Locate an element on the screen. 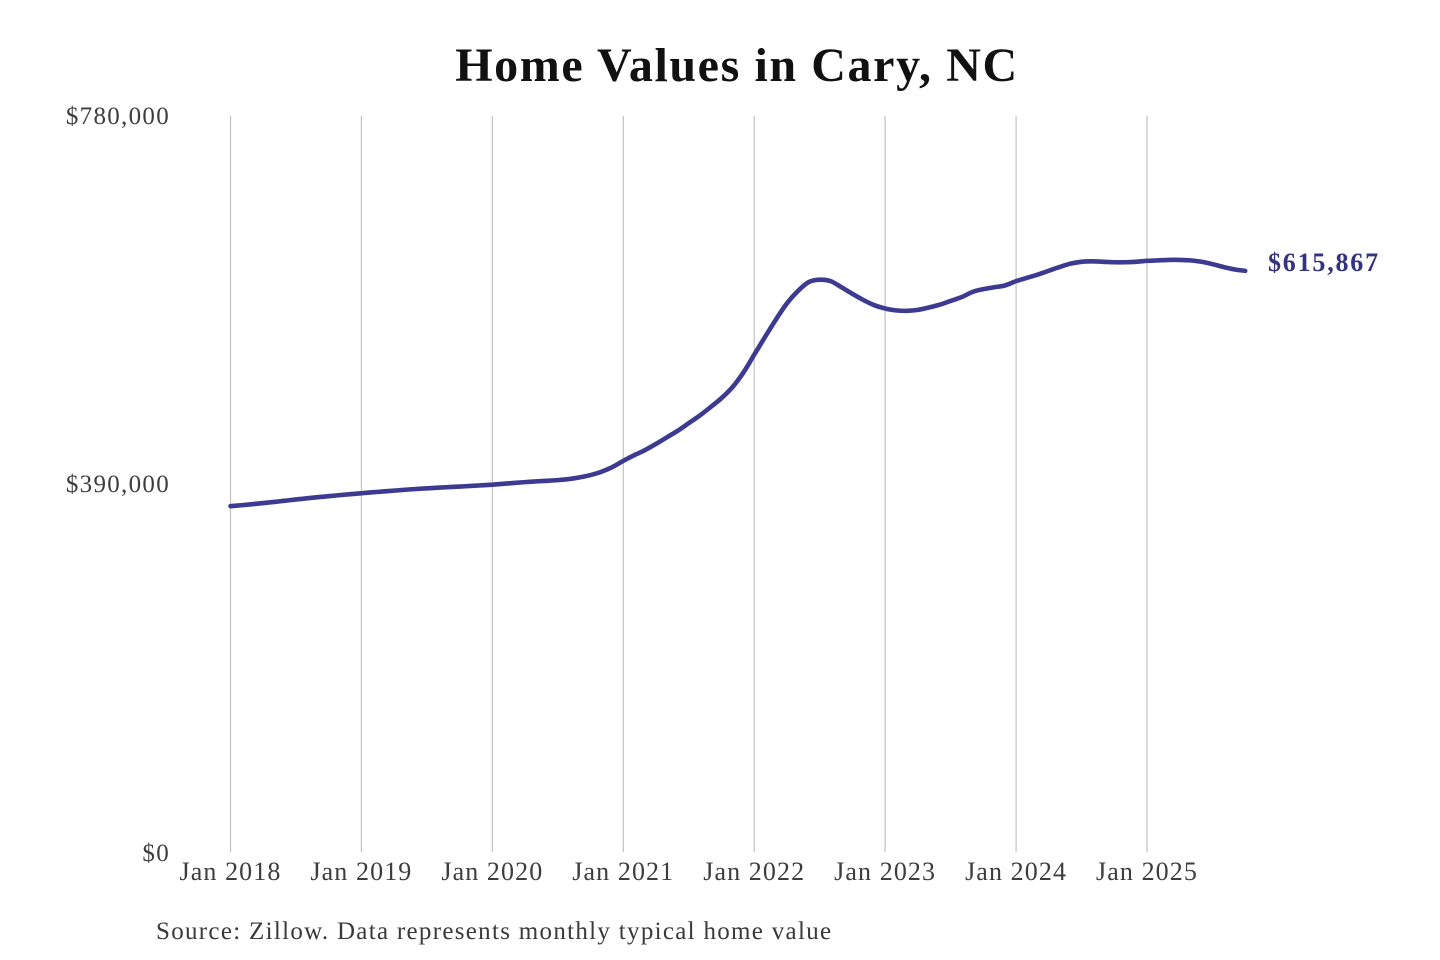 This screenshot has width=1440, height=960. svg-text: Jan 2020 is located at coordinates (492, 871).